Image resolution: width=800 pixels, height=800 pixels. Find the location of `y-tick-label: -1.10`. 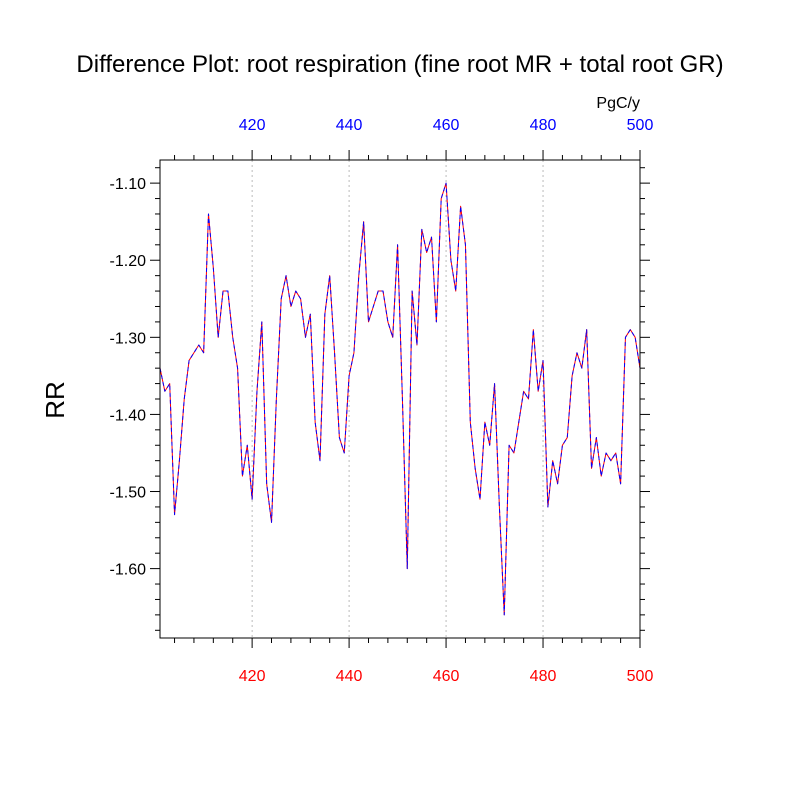

y-tick-label: -1.10 is located at coordinates (128, 184).